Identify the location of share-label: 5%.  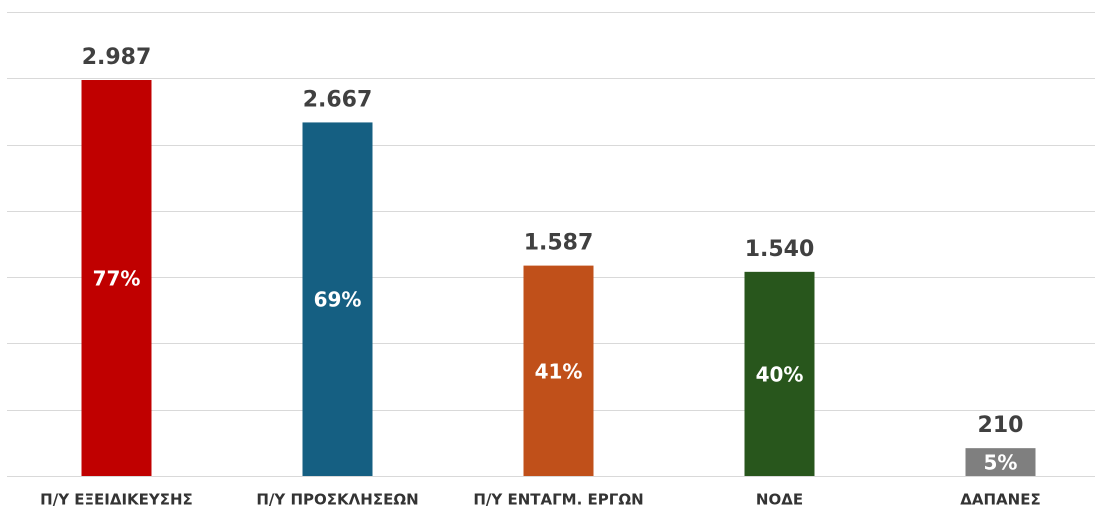
(1001, 463).